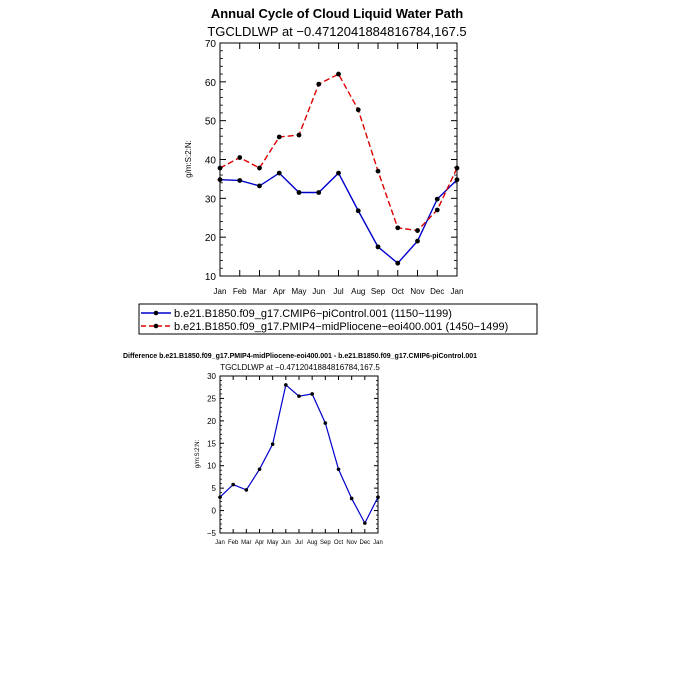 The width and height of the screenshot is (675, 675). Describe the element at coordinates (198, 453) in the screenshot. I see `chart2-ylabel: g/m:S:2:N:` at that location.